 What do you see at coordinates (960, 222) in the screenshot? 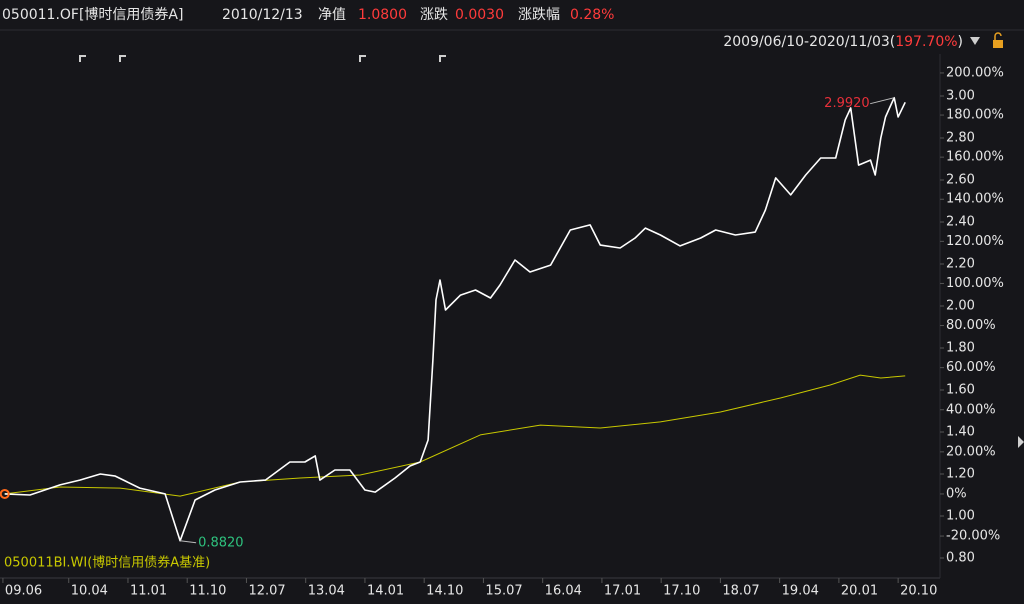
I see `y-tick-label: 2.40` at bounding box center [960, 222].